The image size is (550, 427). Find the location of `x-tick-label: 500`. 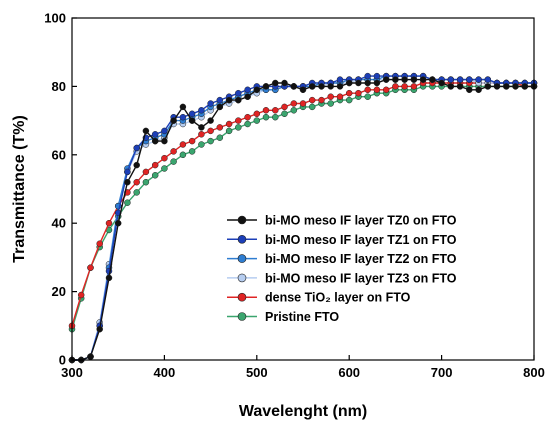

x-tick-label: 500 is located at coordinates (257, 372).